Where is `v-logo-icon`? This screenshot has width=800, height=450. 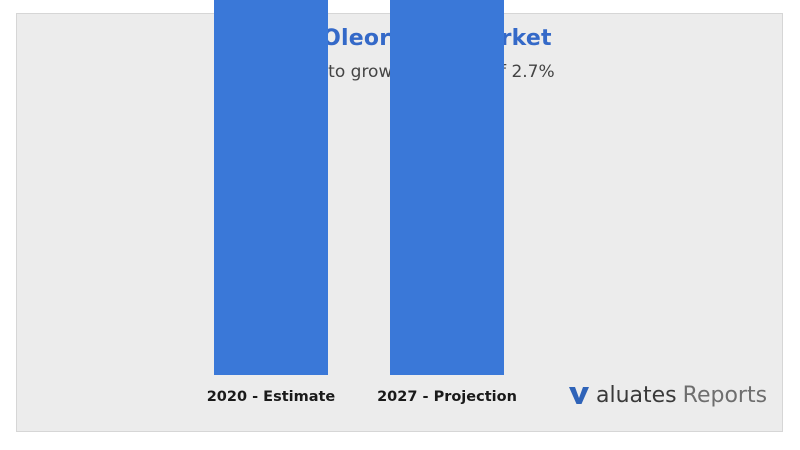 v-logo-icon is located at coordinates (579, 395).